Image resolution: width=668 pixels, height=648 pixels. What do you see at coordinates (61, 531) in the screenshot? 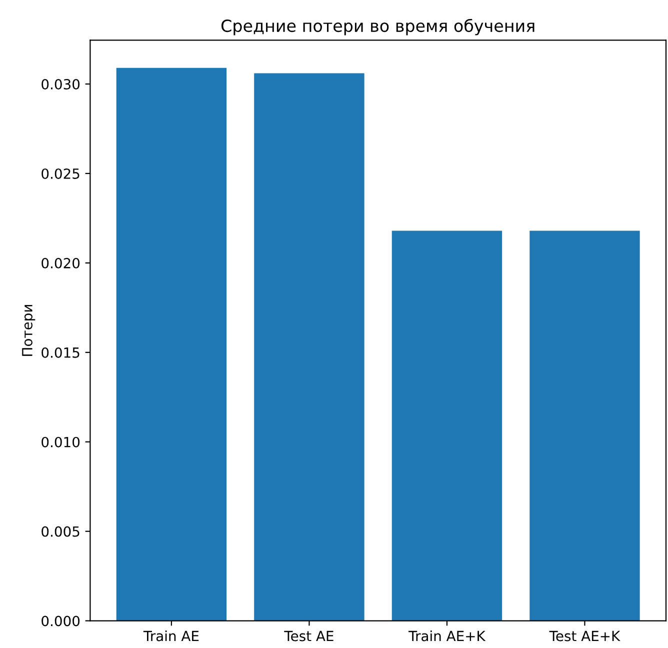
I see `y-tick-label: 0.005` at bounding box center [61, 531].